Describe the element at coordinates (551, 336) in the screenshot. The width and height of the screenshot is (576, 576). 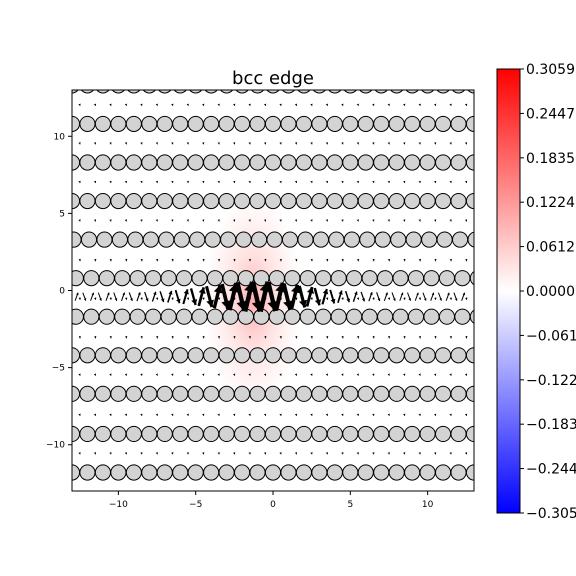
I see `colorbar-tick-label: −0.0612` at that location.